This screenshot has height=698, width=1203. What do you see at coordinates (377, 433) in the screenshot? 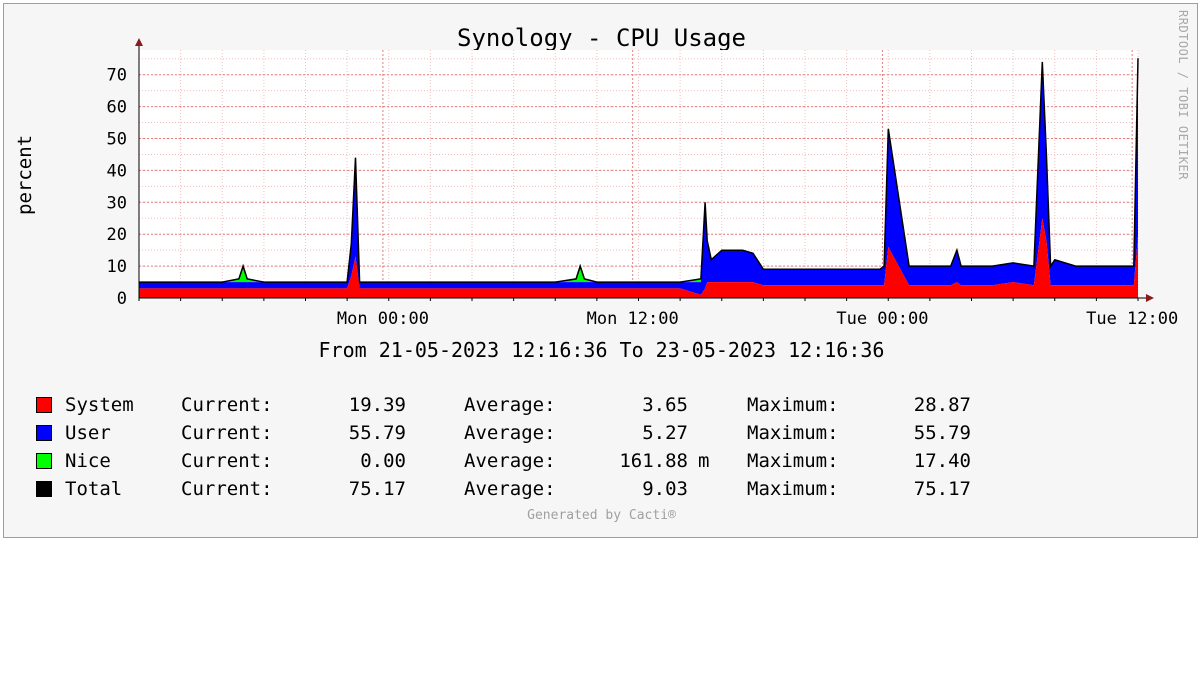
I see `legend-current-value: 55.79` at bounding box center [377, 433].